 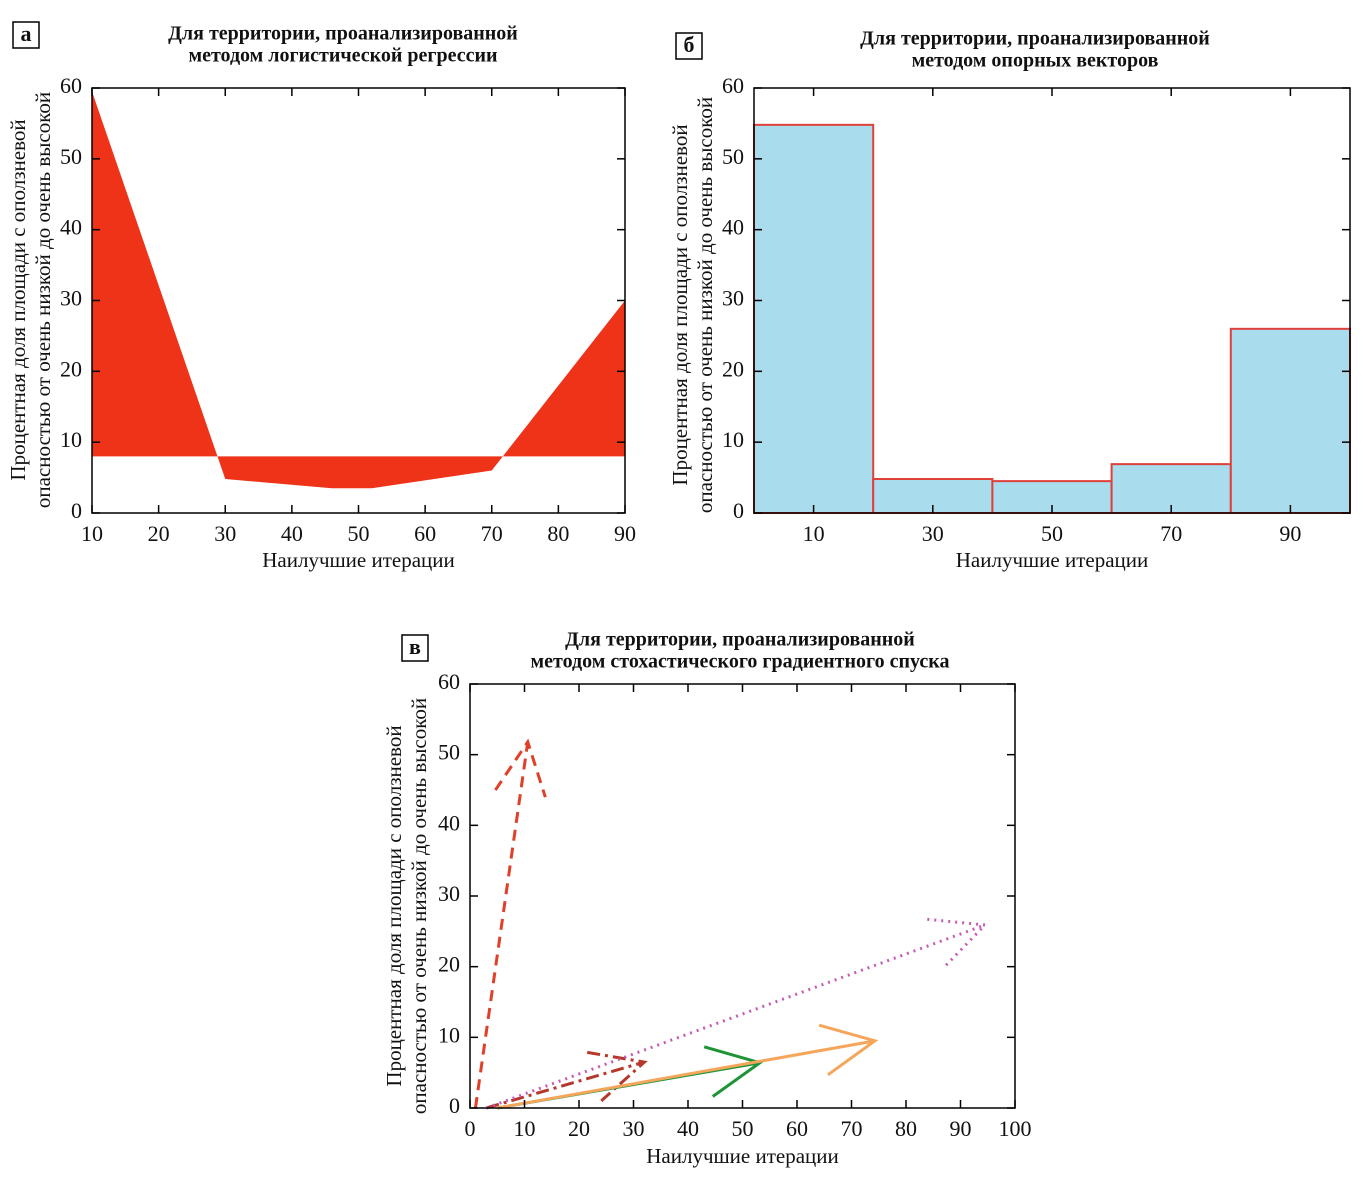 What do you see at coordinates (1035, 61) in the screenshot?
I see `chart-title: методом опорных векторов` at bounding box center [1035, 61].